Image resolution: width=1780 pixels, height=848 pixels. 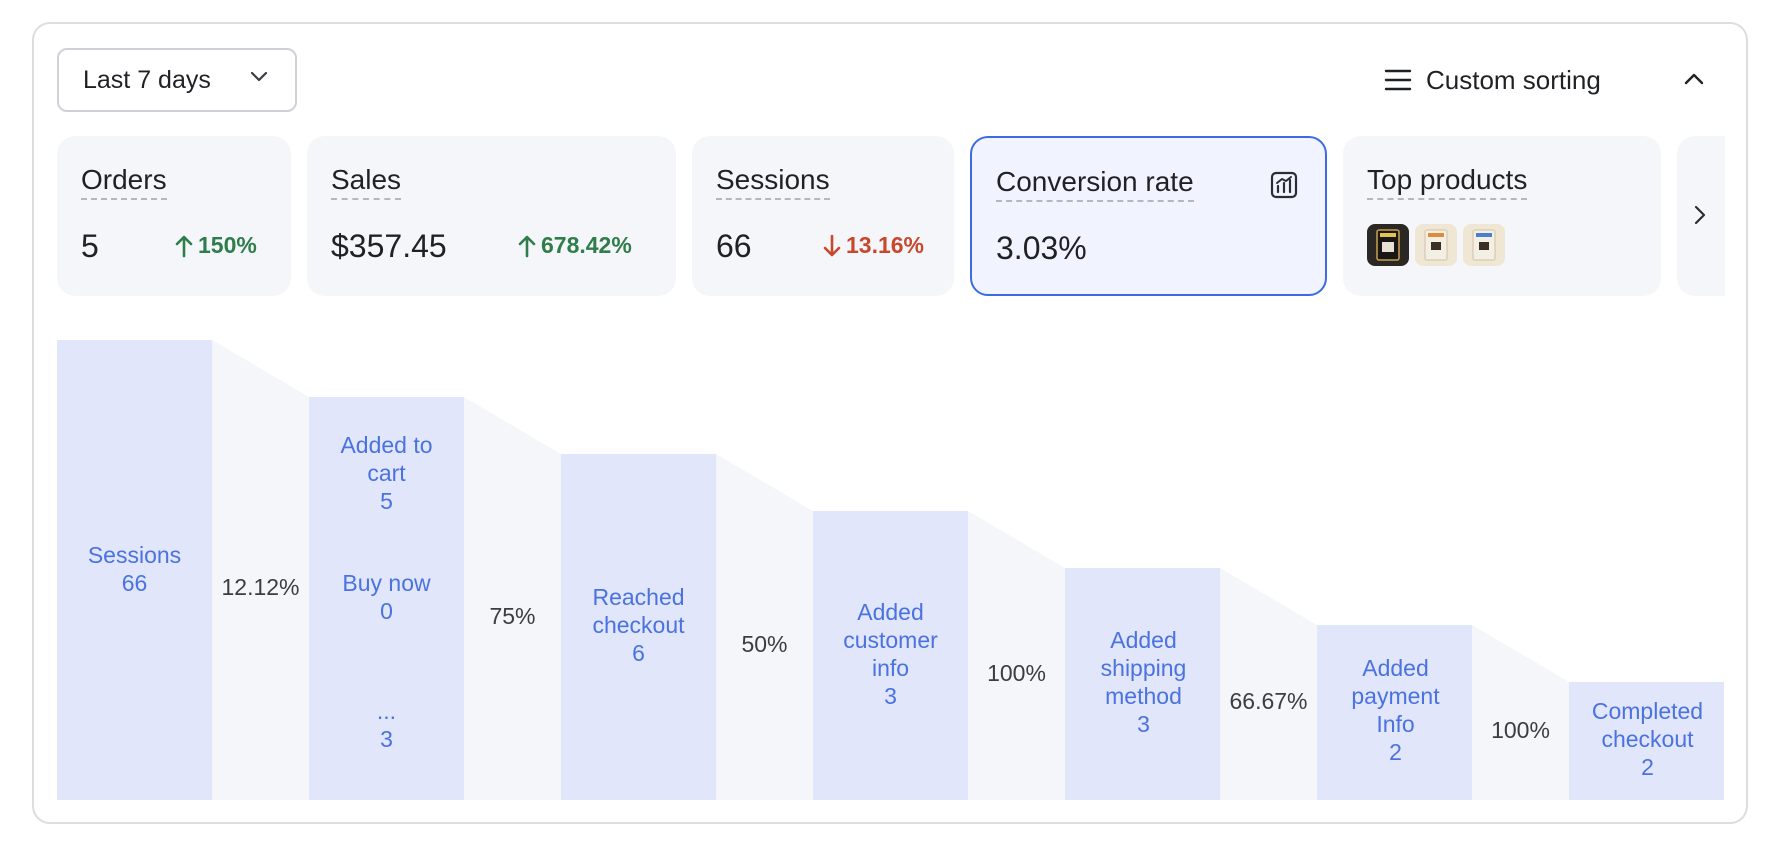 What do you see at coordinates (764, 644) in the screenshot?
I see `conversion-rate-label: 50%` at bounding box center [764, 644].